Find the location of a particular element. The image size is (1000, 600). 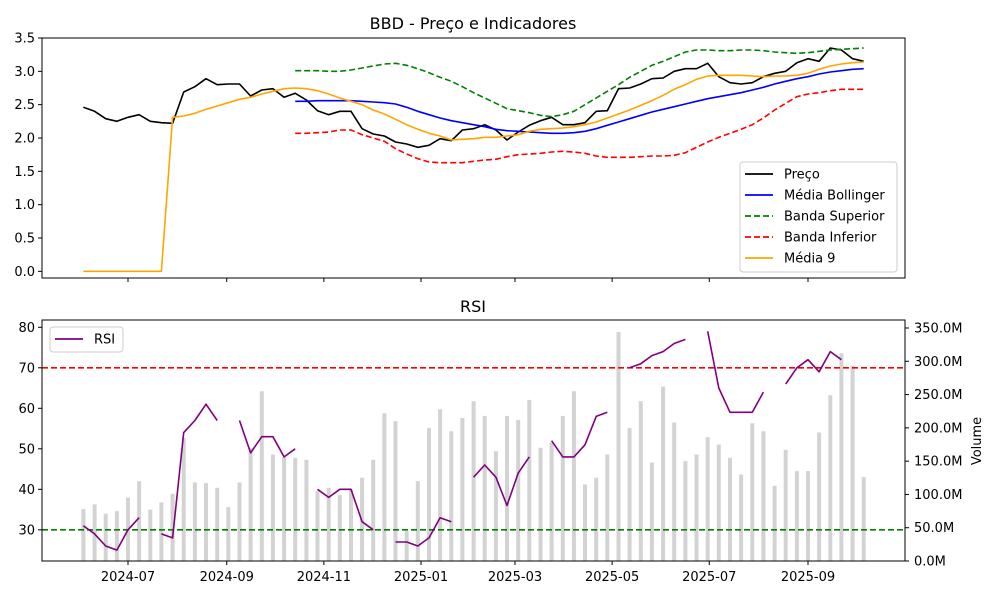

series-line-banda-inferior is located at coordinates (579, 126).